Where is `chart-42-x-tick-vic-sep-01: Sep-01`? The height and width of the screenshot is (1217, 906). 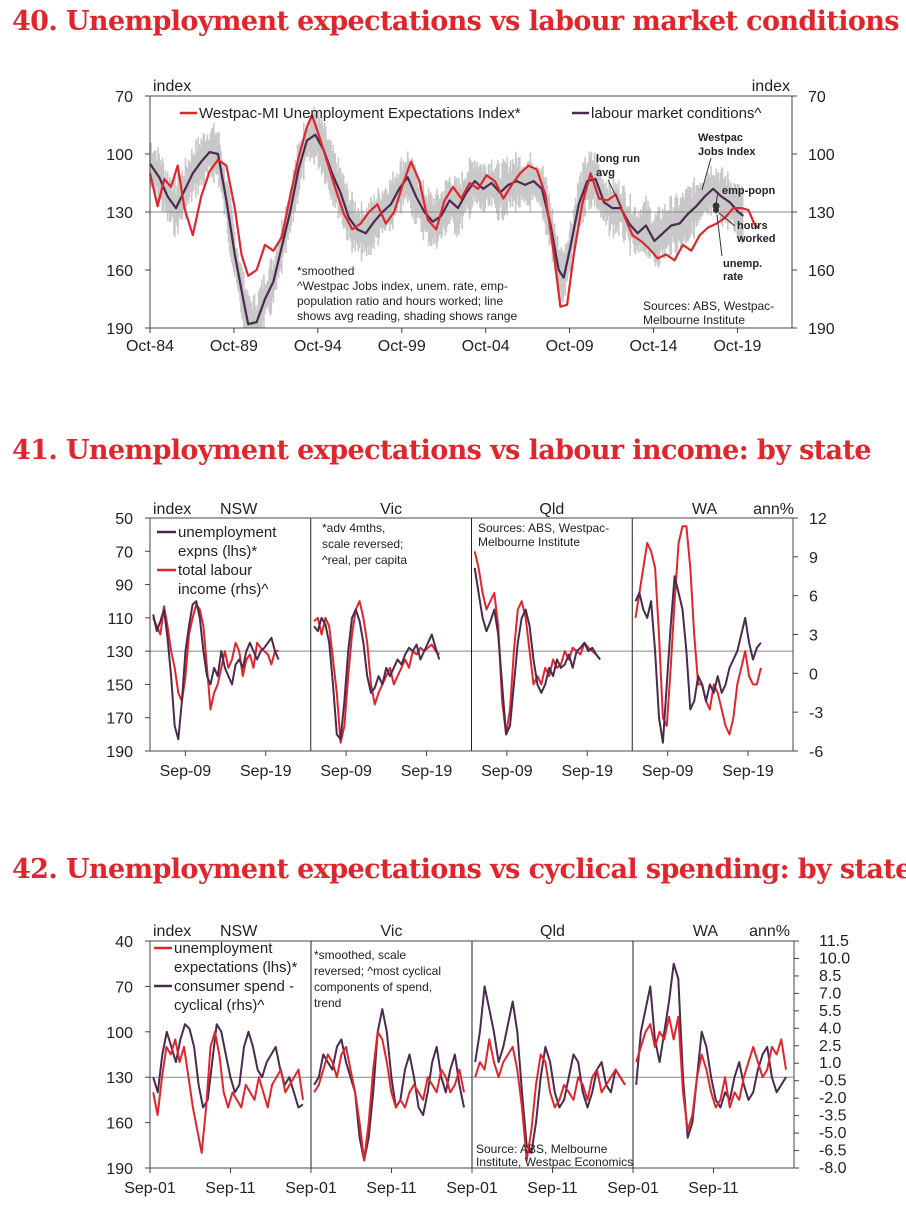 chart-42-x-tick-vic-sep-01: Sep-01 is located at coordinates (311, 1188).